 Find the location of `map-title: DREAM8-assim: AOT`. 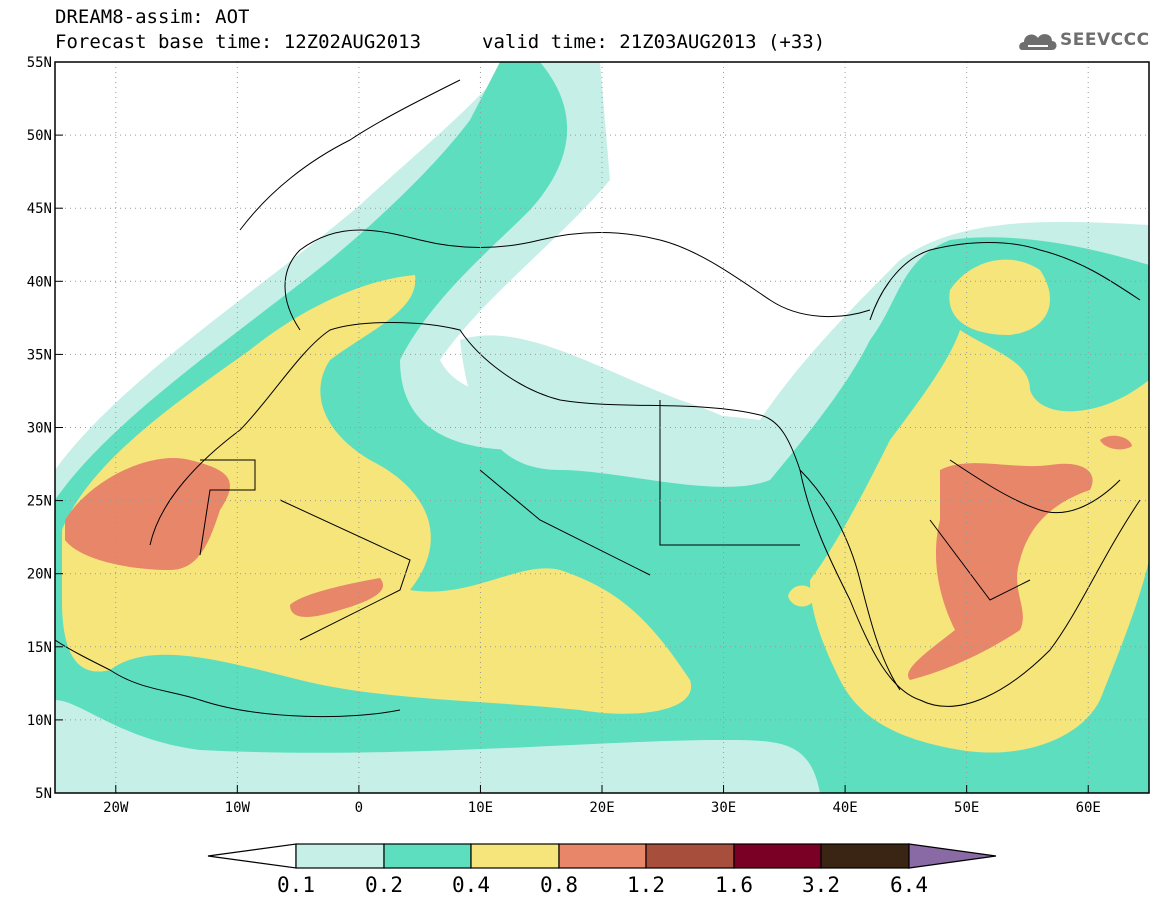

map-title: DREAM8-assim: AOT is located at coordinates (152, 17).